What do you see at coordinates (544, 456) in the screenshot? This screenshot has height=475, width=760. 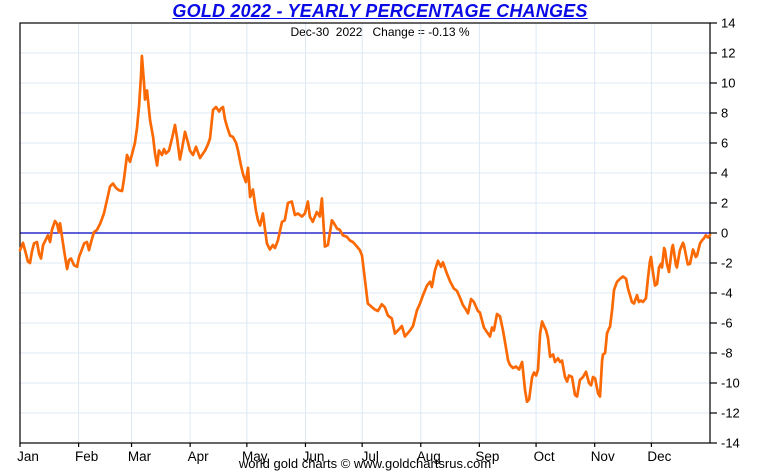 I see `svg-text: Oct` at bounding box center [544, 456].